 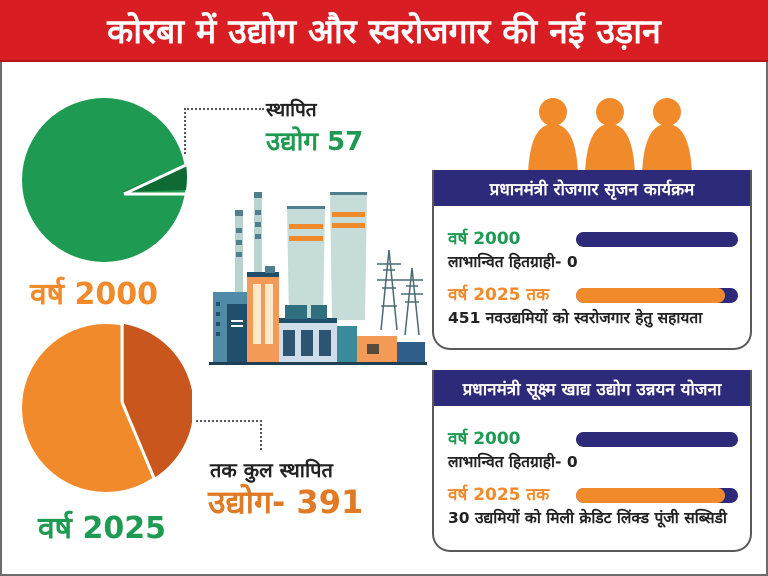 What do you see at coordinates (107, 407) in the screenshot?
I see `pie-chart-2025` at bounding box center [107, 407].